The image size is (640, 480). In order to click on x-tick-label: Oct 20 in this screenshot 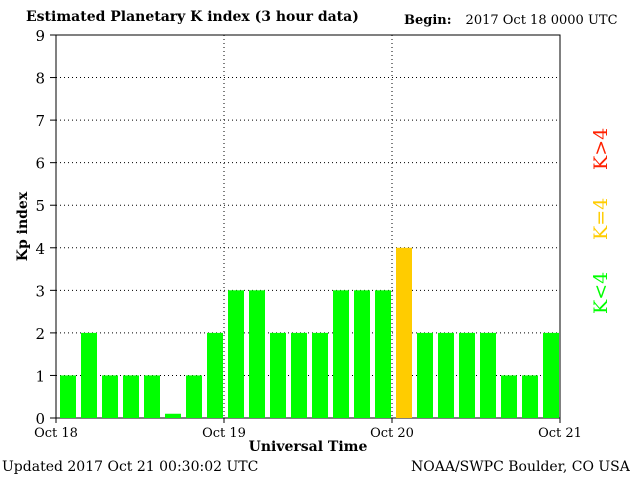, I will do `click(392, 433)`.